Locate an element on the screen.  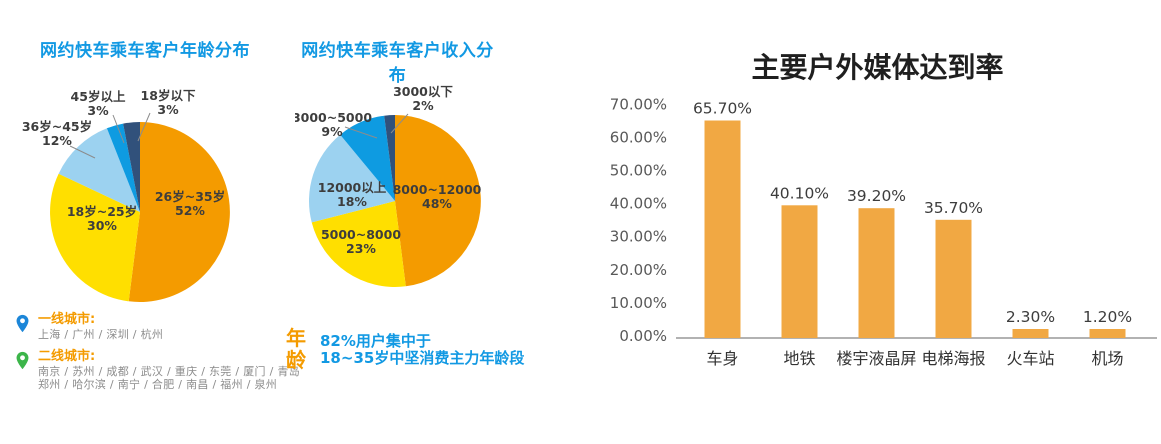
pie-slice-label: 45岁以上 is located at coordinates (98, 96).